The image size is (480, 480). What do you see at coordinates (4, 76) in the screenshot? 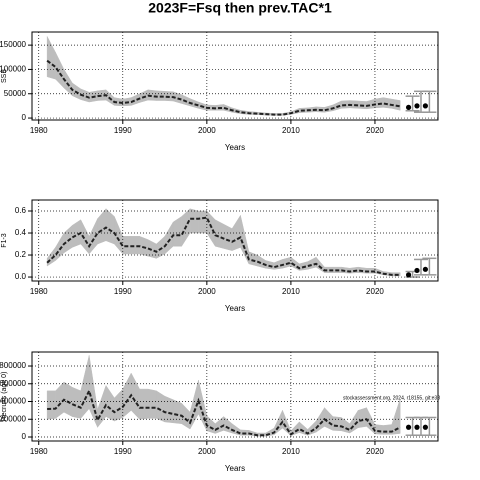
I see `y-axis-label: SSB` at bounding box center [4, 76].